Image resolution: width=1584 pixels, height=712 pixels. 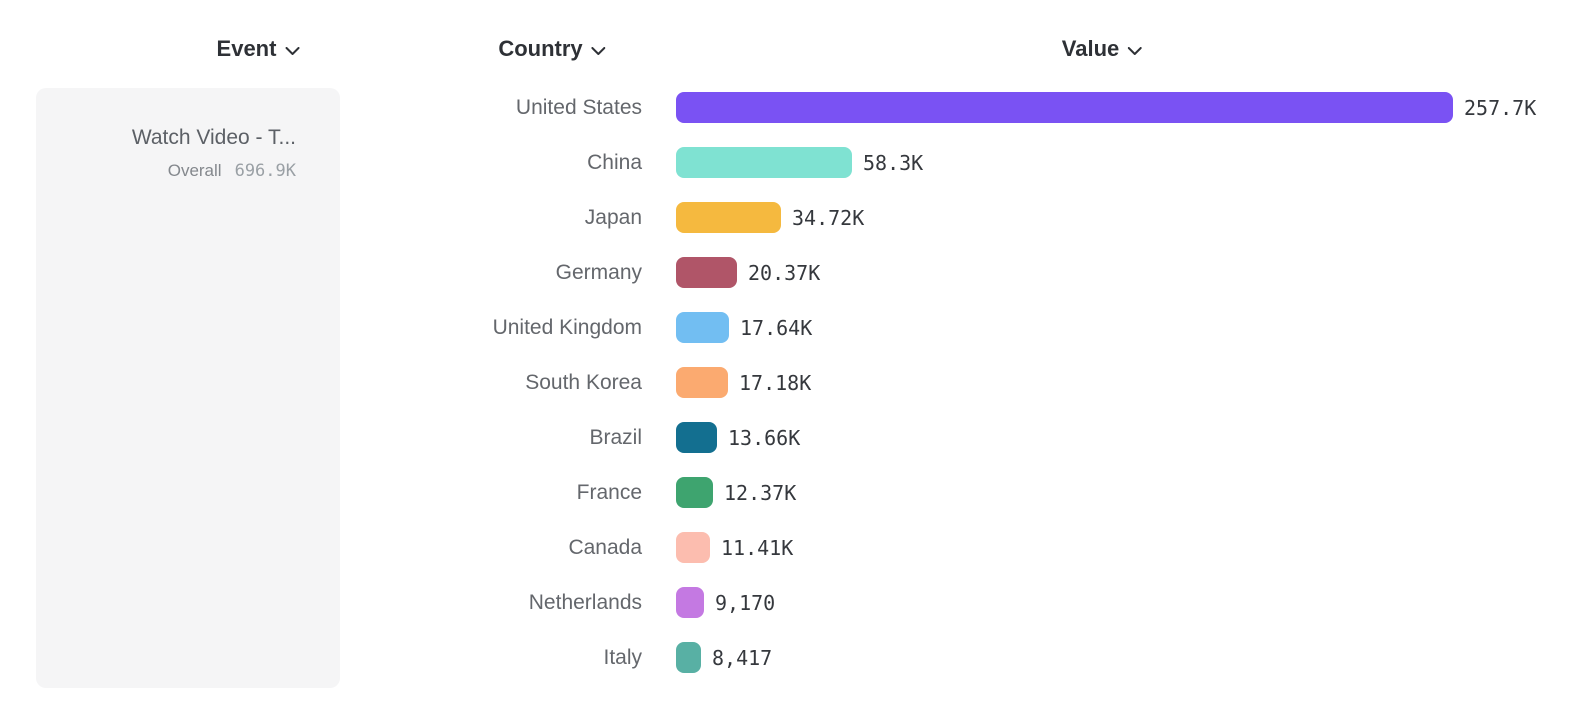 I want to click on value-label: 17.18K, so click(x=775, y=382).